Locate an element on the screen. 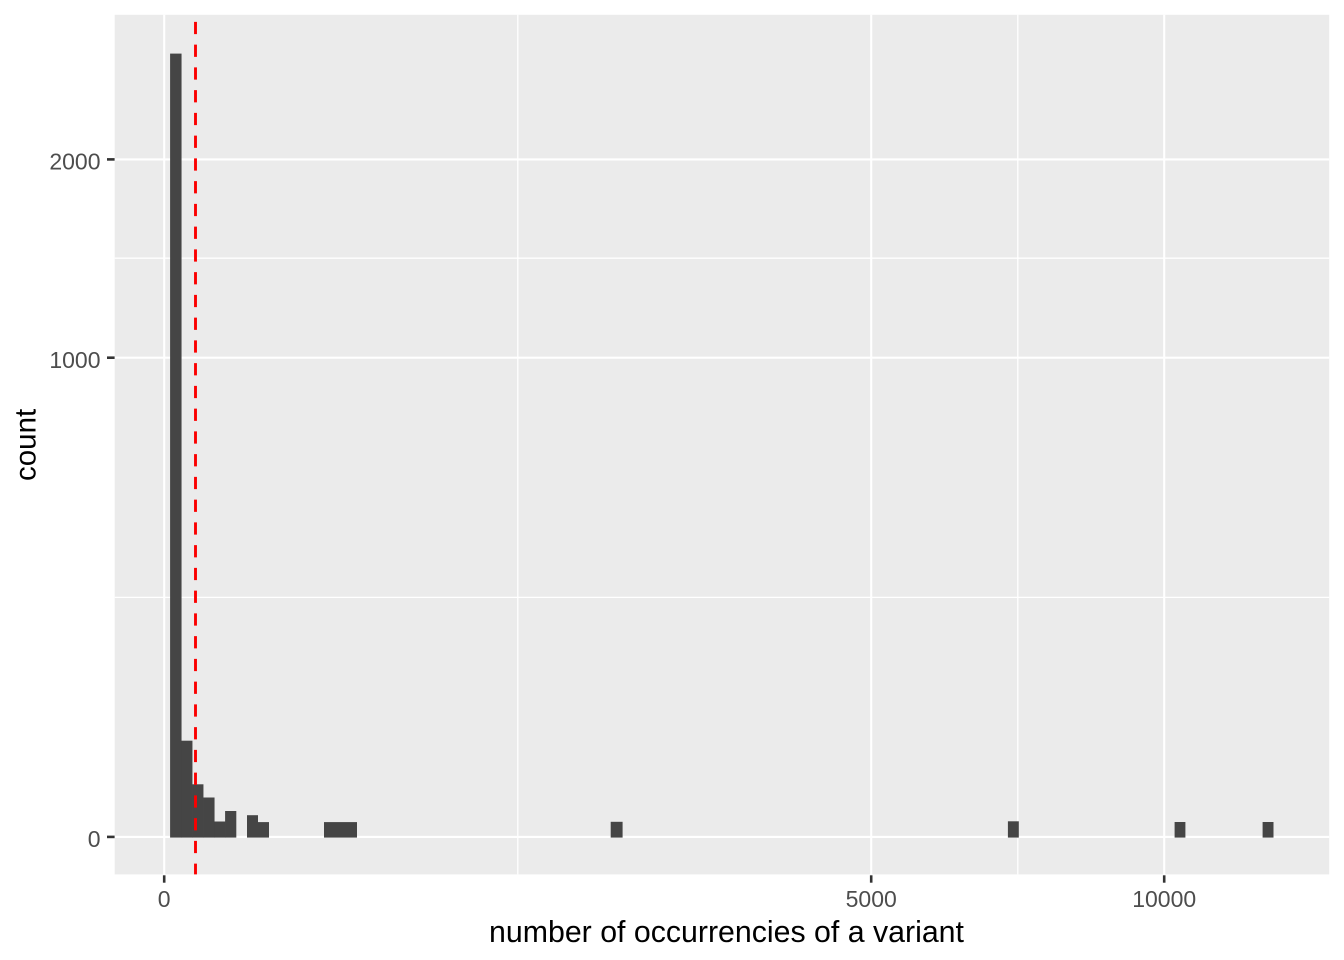 This screenshot has width=1344, height=960. svg-text: 1000 is located at coordinates (74, 360).